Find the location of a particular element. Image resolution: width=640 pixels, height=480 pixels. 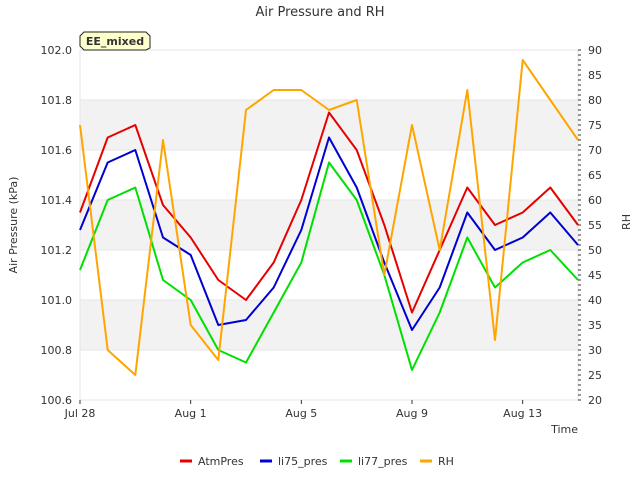

y2-tick-label: 65 is located at coordinates (595, 175).